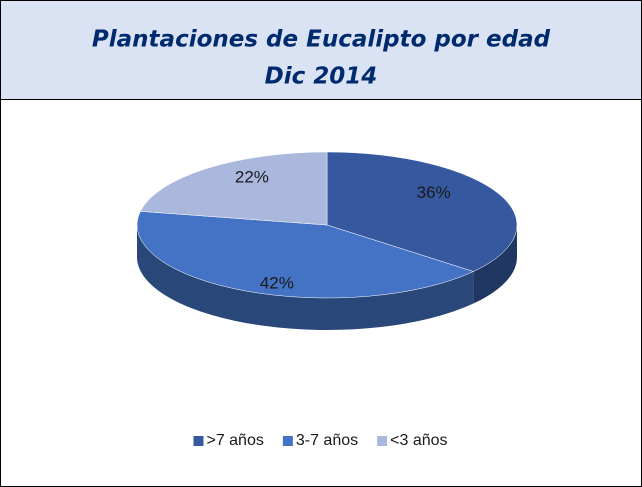  What do you see at coordinates (434, 192) in the screenshot?
I see `data-label: 36%` at bounding box center [434, 192].